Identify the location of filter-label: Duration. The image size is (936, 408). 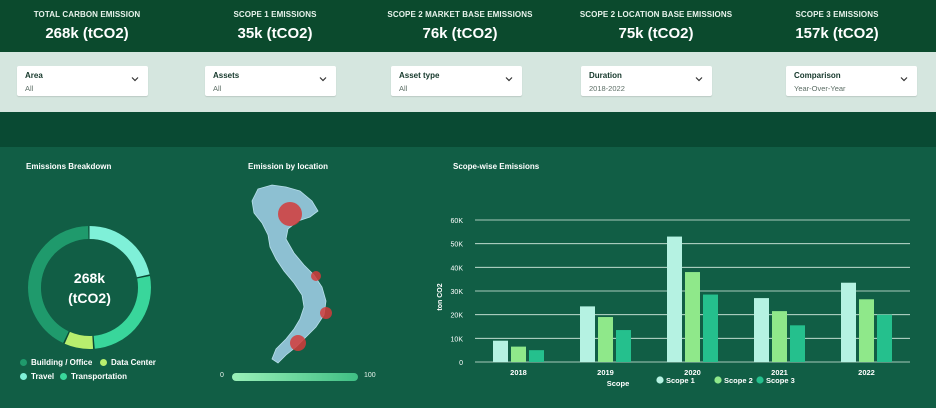
(605, 75).